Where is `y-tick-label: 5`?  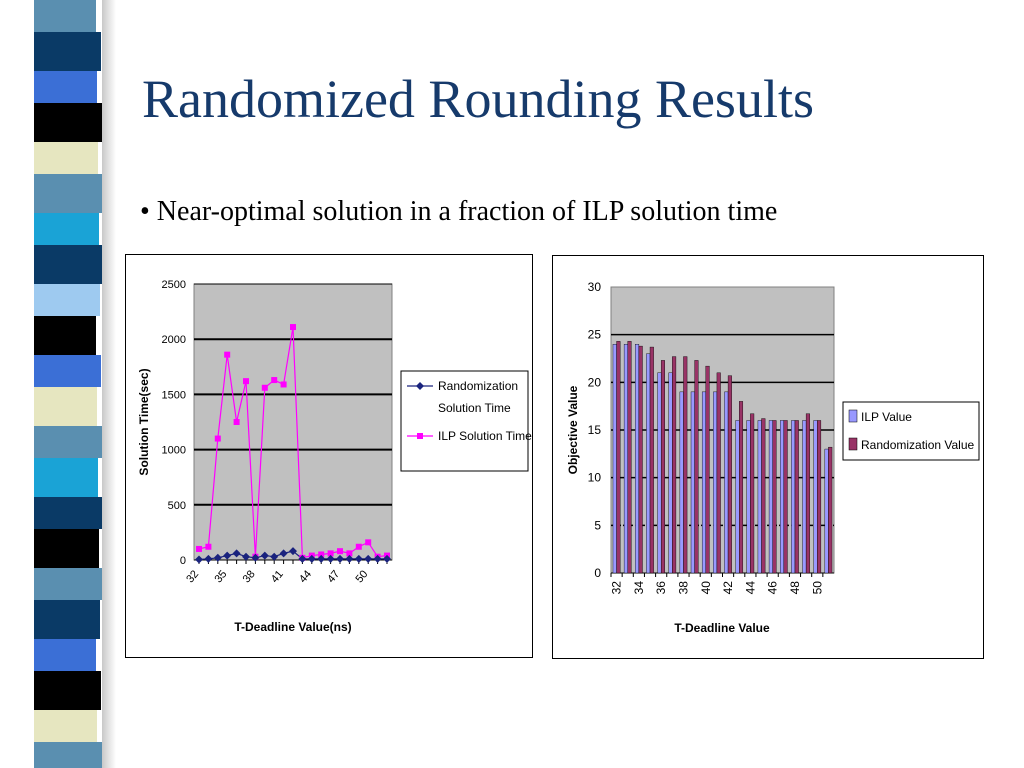 y-tick-label: 5 is located at coordinates (597, 525).